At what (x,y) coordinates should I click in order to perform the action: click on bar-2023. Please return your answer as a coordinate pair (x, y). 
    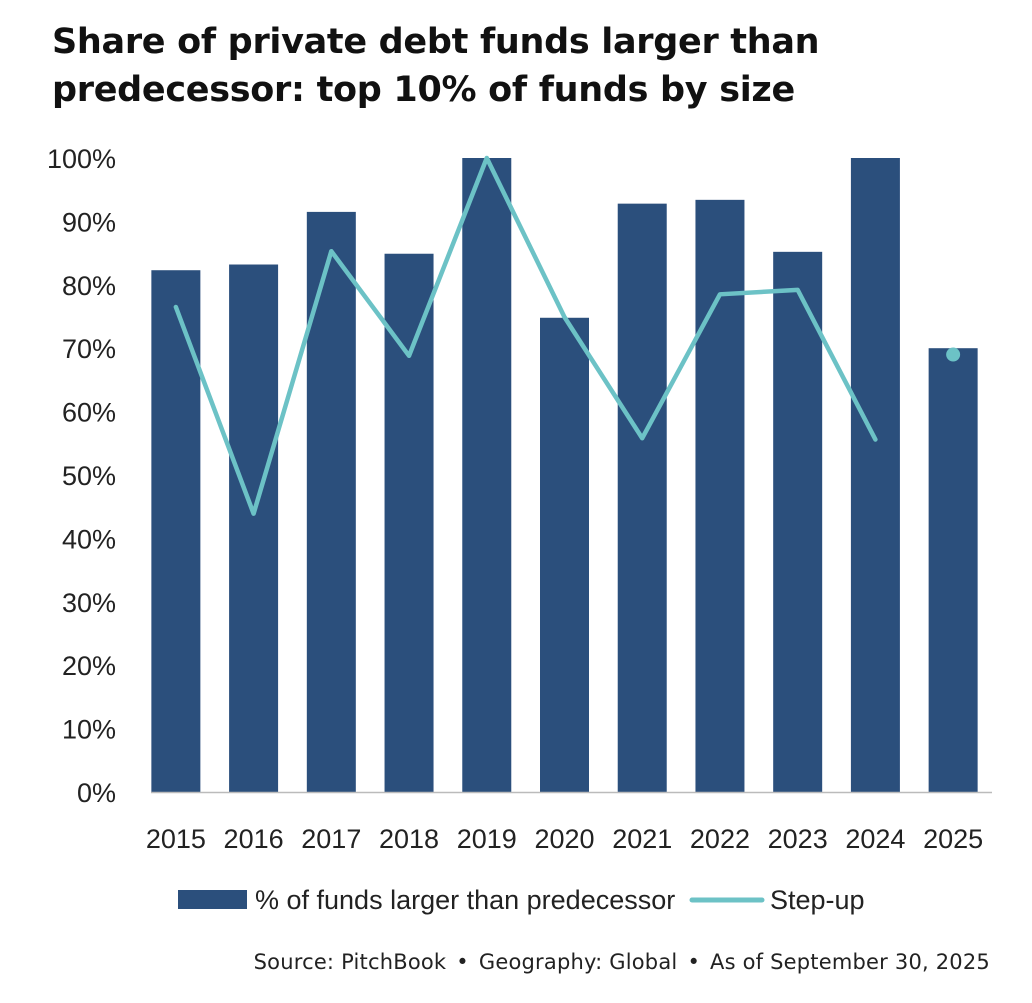
    Looking at the image, I should click on (797, 522).